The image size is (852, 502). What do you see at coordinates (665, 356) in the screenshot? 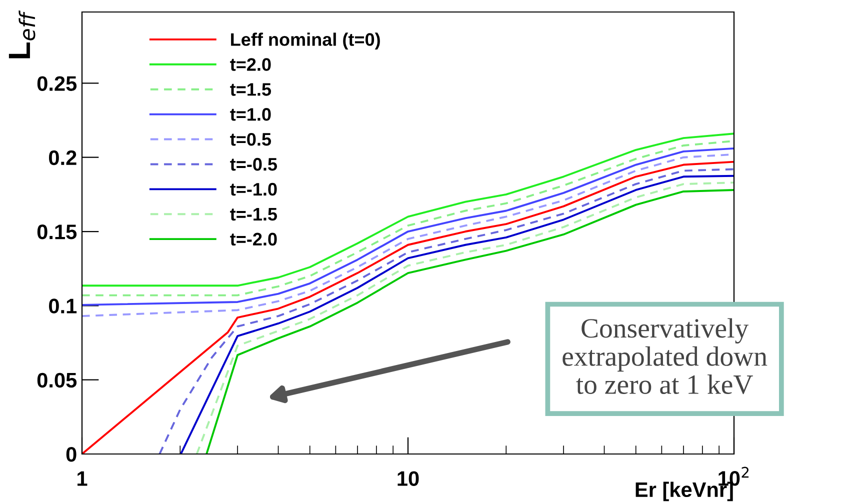
I see `annotation: Conservatively extrapolated down to zero at 1 keV` at bounding box center [665, 356].